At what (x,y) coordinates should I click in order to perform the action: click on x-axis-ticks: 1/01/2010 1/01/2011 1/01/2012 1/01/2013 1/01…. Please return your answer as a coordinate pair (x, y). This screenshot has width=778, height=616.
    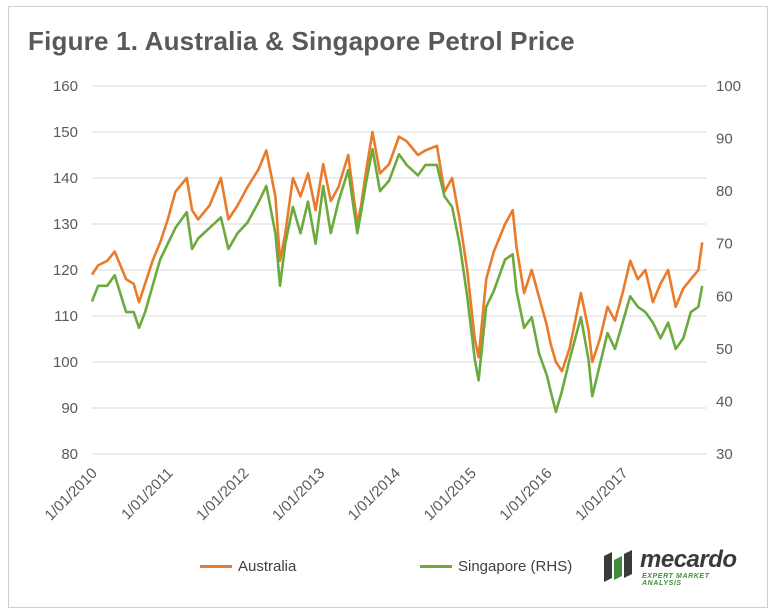
    Looking at the image, I should click on (337, 494).